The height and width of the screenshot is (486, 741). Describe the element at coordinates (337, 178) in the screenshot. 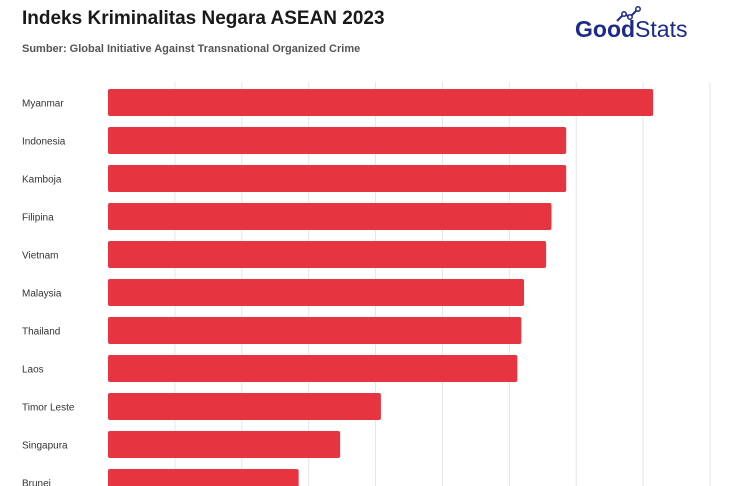

I see `bar-kamboja` at that location.